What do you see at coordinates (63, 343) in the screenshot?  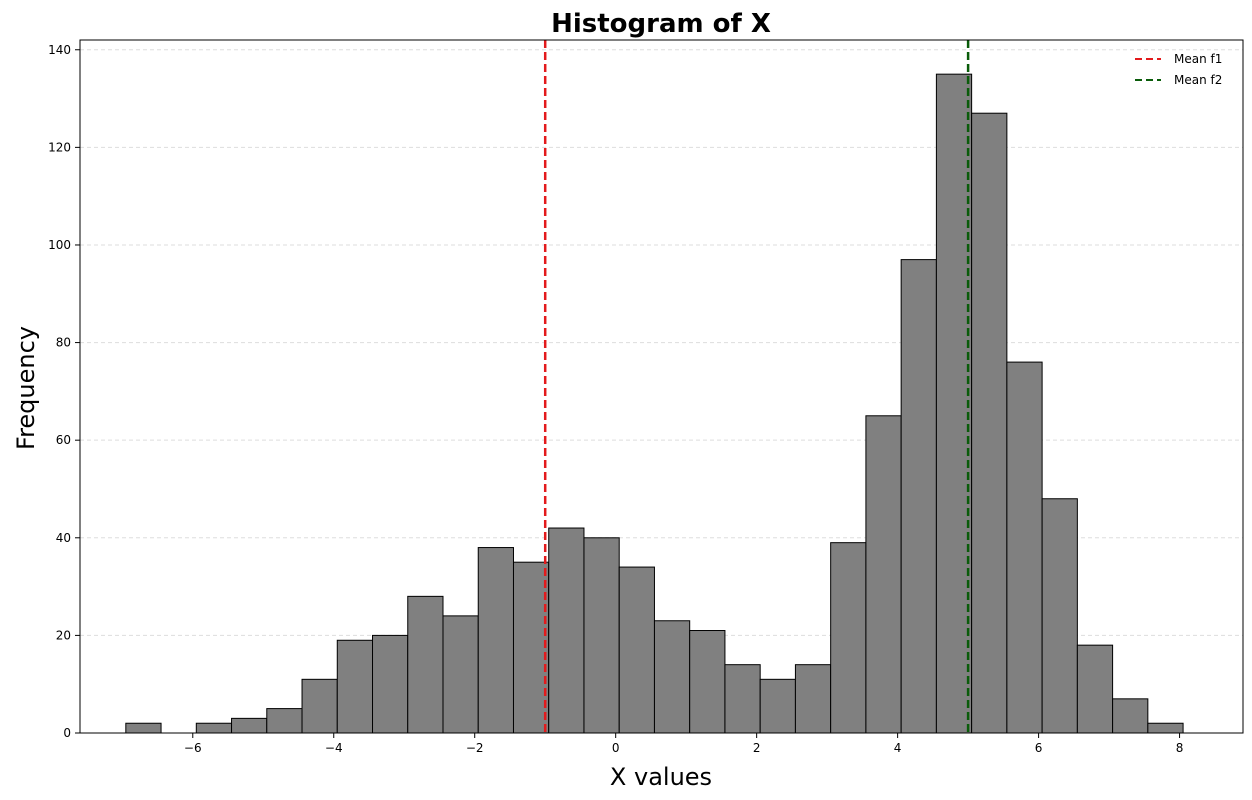 I see `y-tick-label: 80` at bounding box center [63, 343].